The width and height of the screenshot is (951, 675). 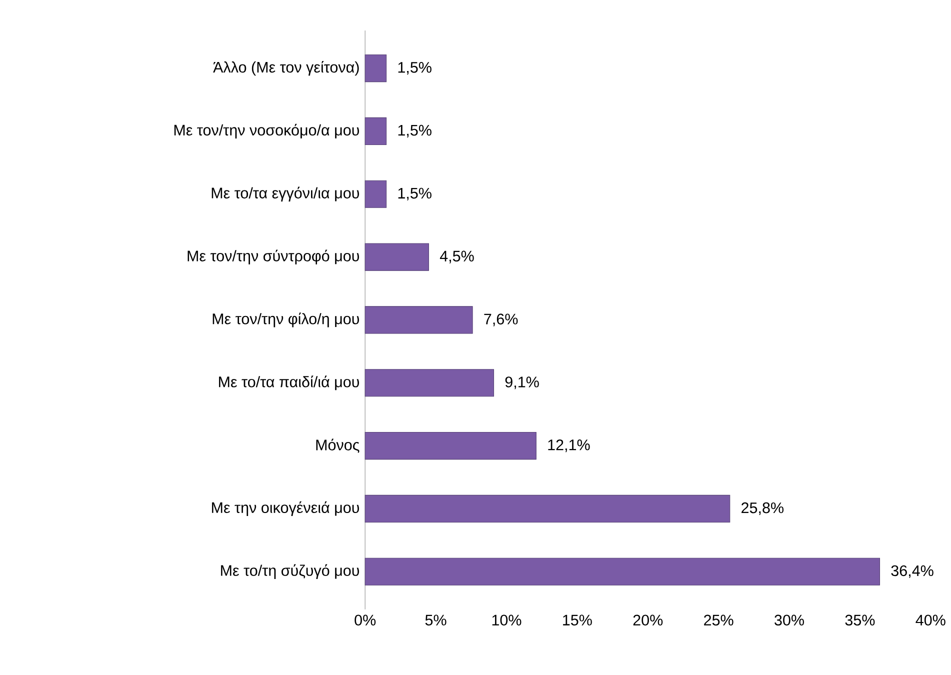 What do you see at coordinates (763, 508) in the screenshot?
I see `data-label: 25,8%` at bounding box center [763, 508].